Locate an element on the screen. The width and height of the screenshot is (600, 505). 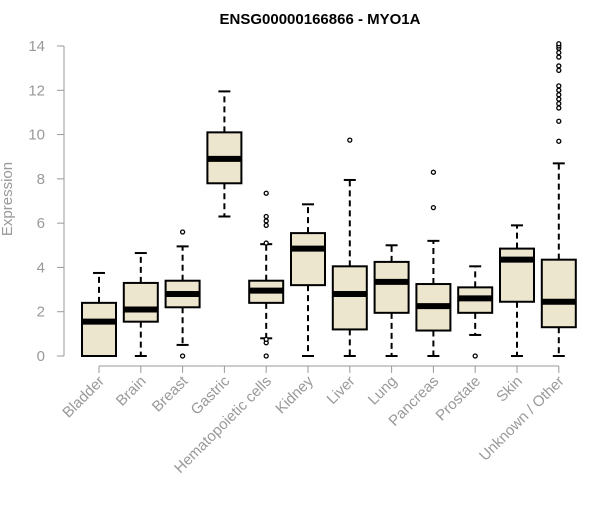
y-tick-label: 12 is located at coordinates (36, 90).